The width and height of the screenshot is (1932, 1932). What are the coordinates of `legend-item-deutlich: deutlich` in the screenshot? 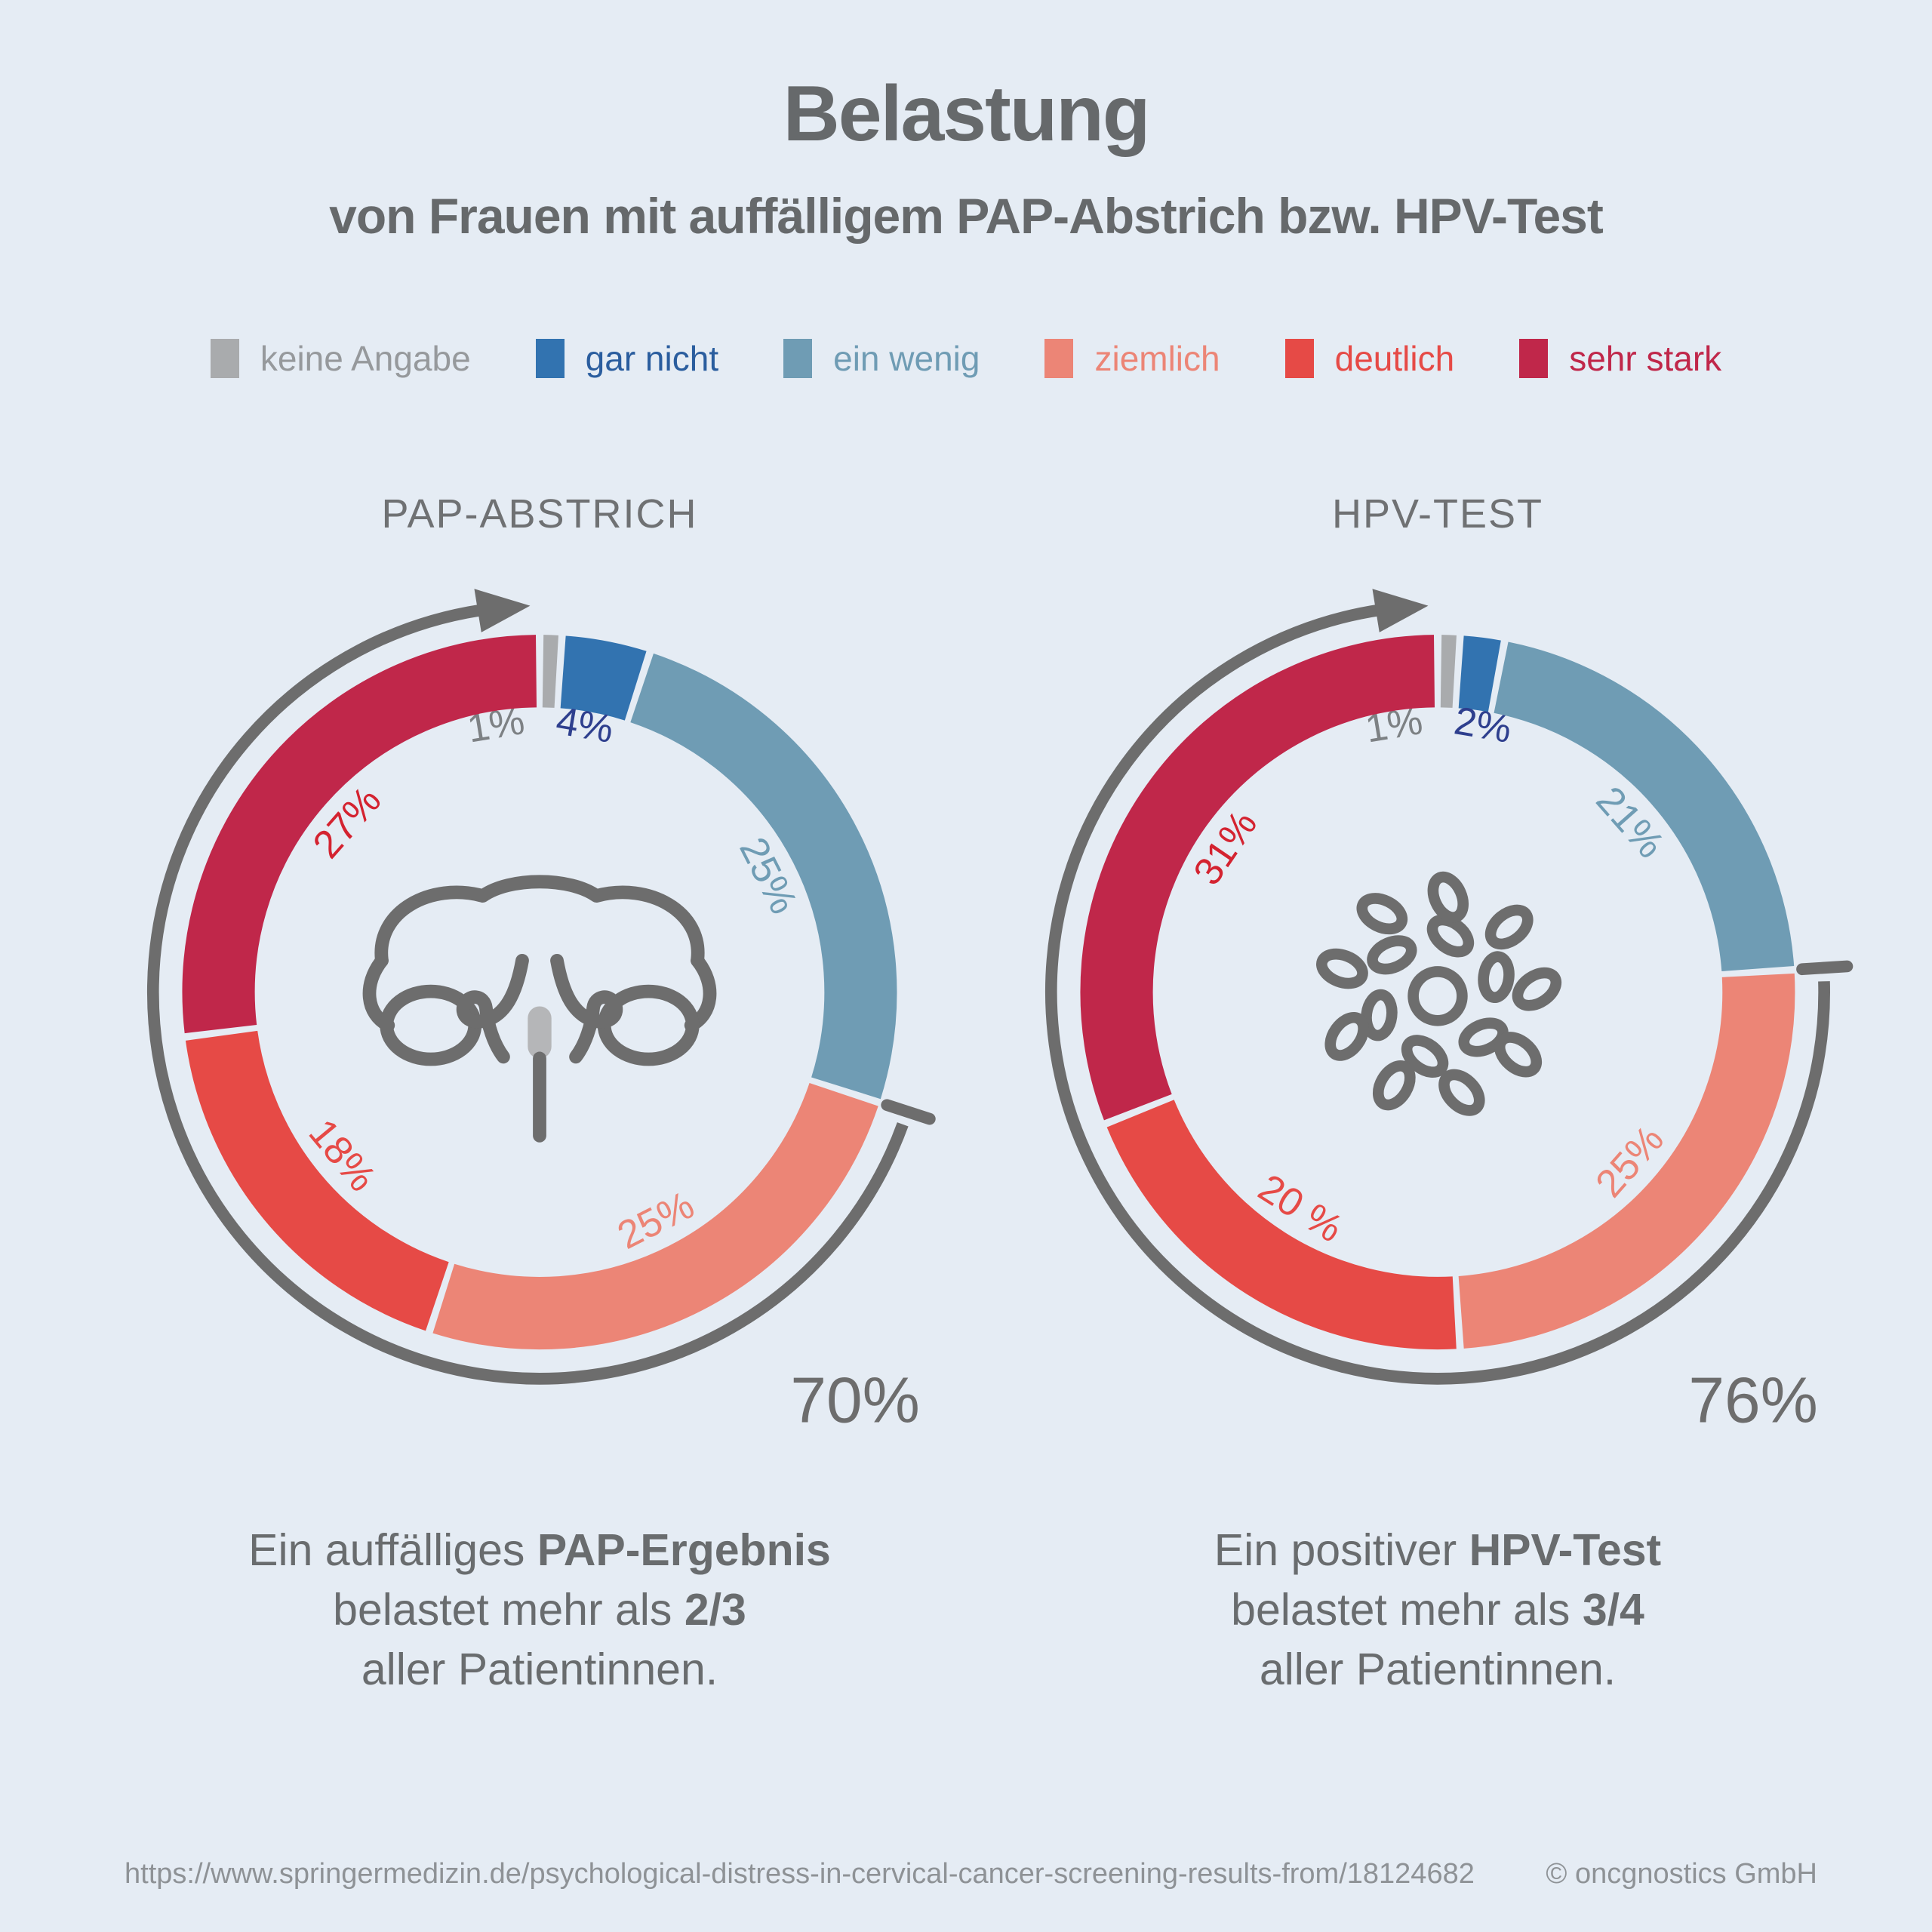 It's located at (1369, 358).